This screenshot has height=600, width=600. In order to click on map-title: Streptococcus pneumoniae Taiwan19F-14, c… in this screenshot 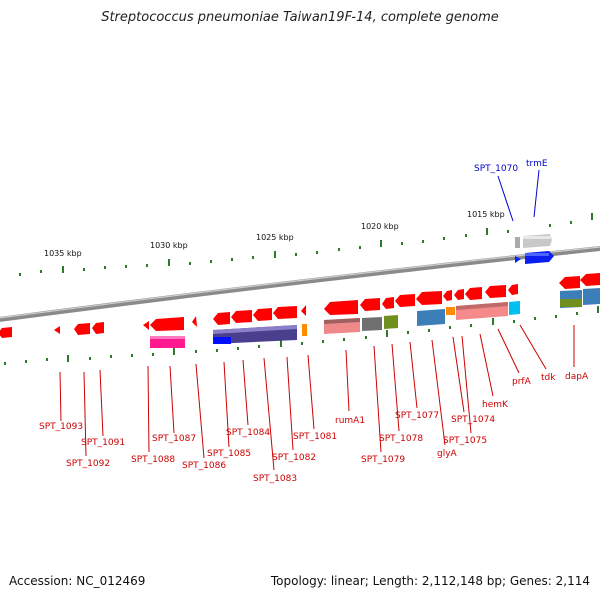, I will do `click(300, 17)`.